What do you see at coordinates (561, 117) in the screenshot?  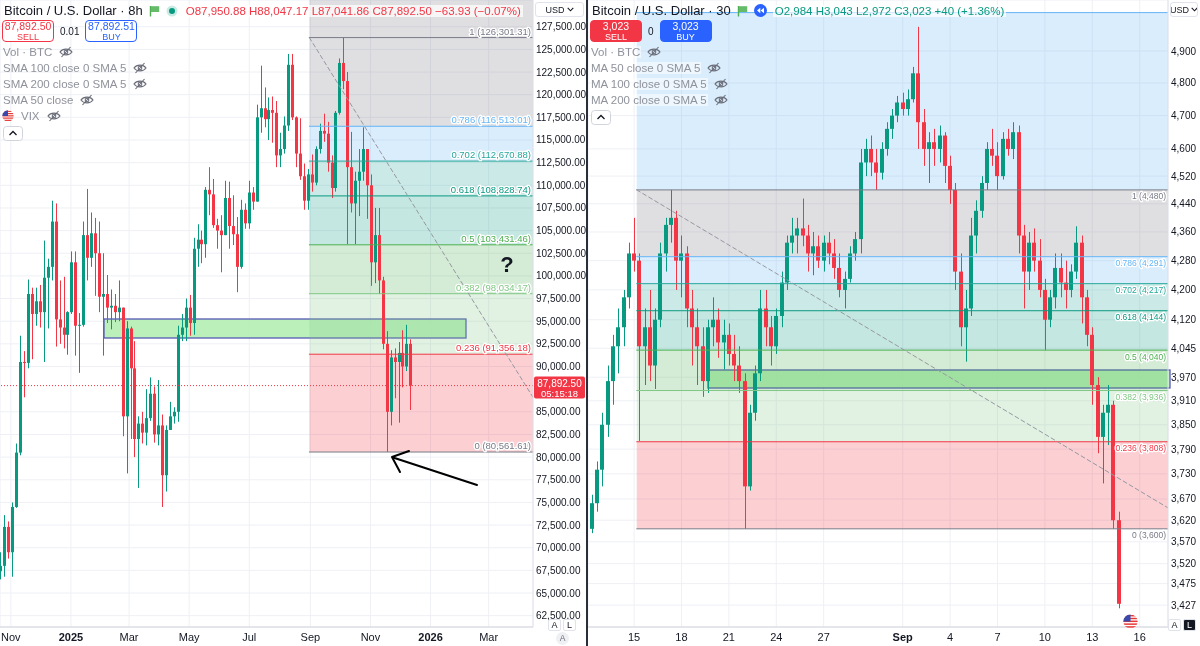 I see `y-tick-label: 117,500.00` at bounding box center [561, 117].